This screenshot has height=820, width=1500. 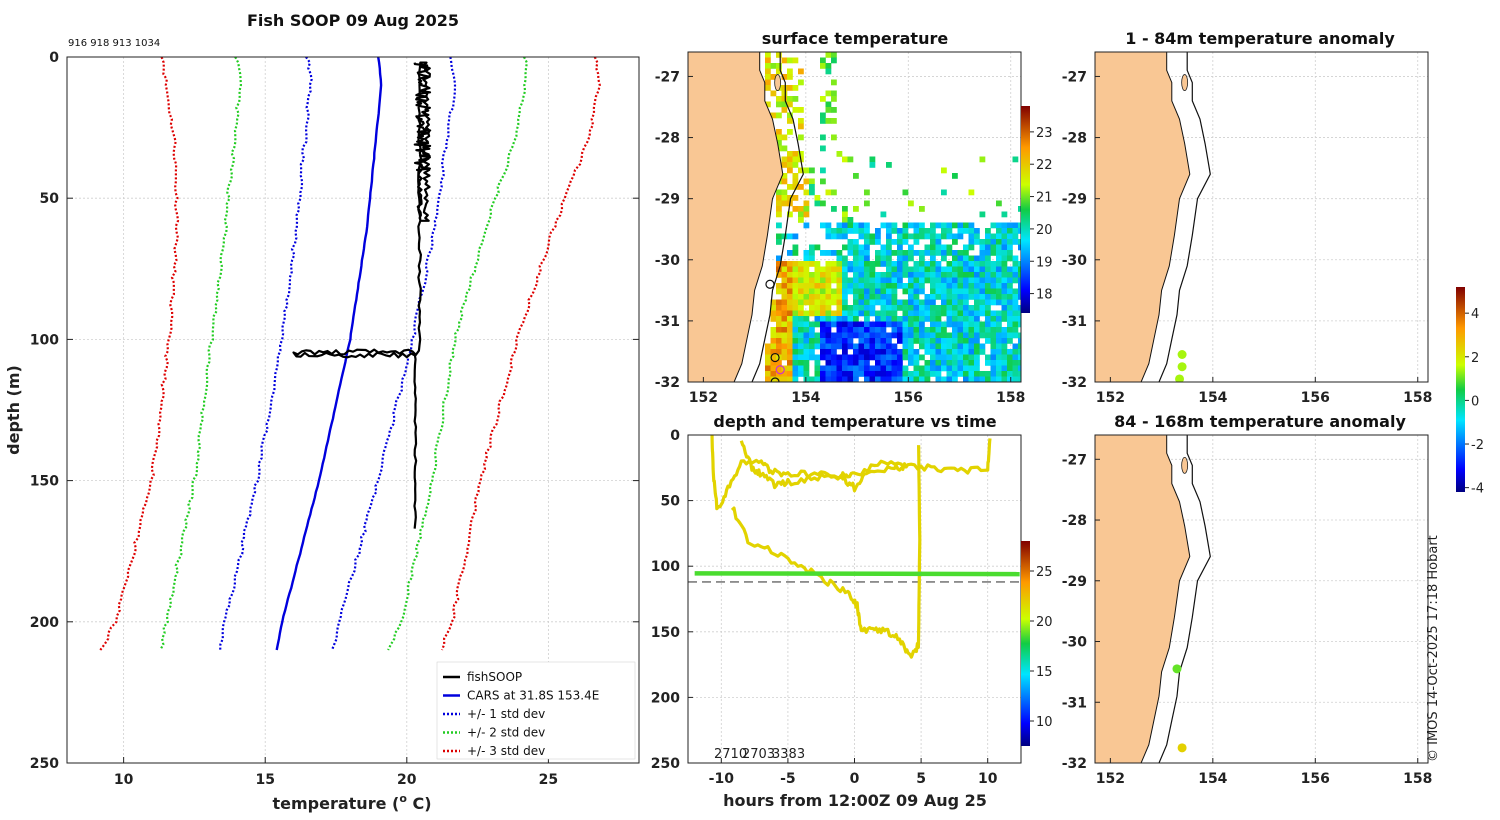 I want to click on depth-time-xtick-label: 5, so click(x=921, y=779).